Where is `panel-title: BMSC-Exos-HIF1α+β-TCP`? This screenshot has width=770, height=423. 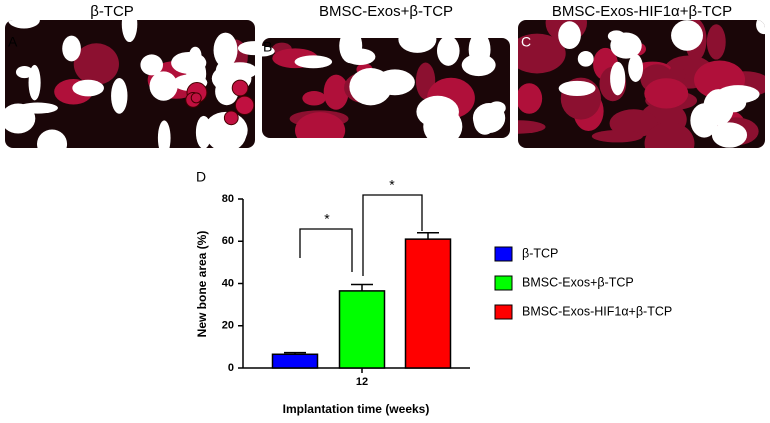 panel-title: BMSC-Exos-HIF1α+β-TCP is located at coordinates (642, 11).